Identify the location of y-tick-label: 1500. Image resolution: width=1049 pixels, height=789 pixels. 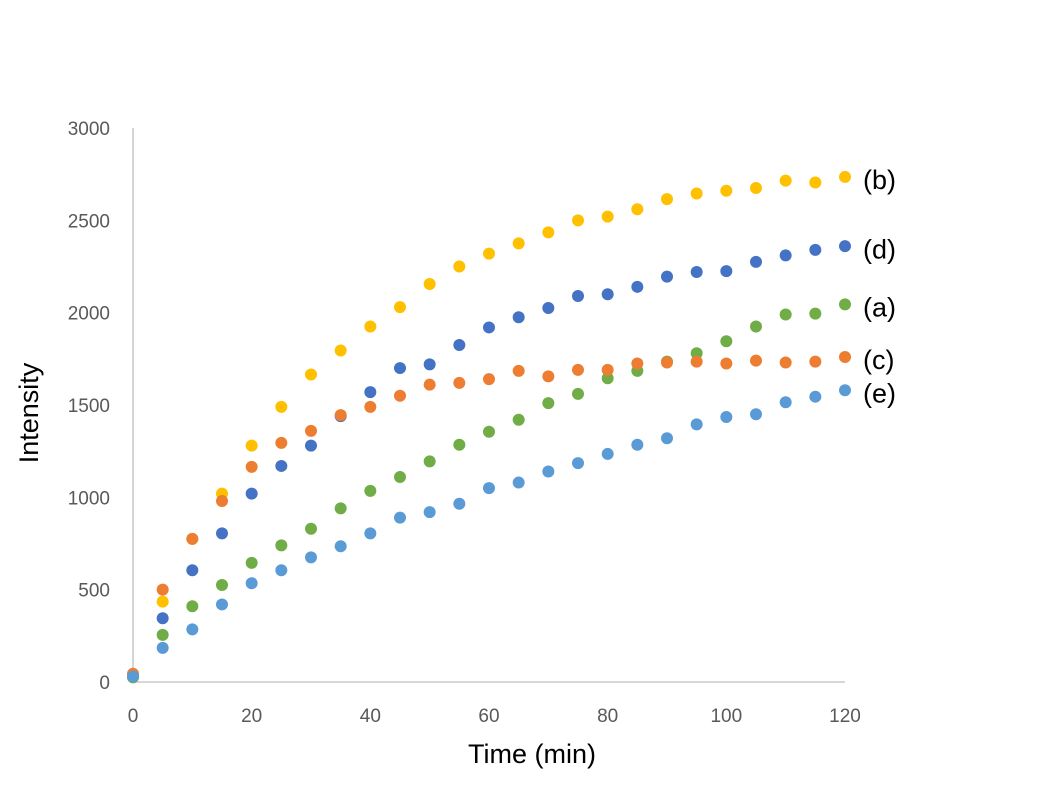
(89, 406).